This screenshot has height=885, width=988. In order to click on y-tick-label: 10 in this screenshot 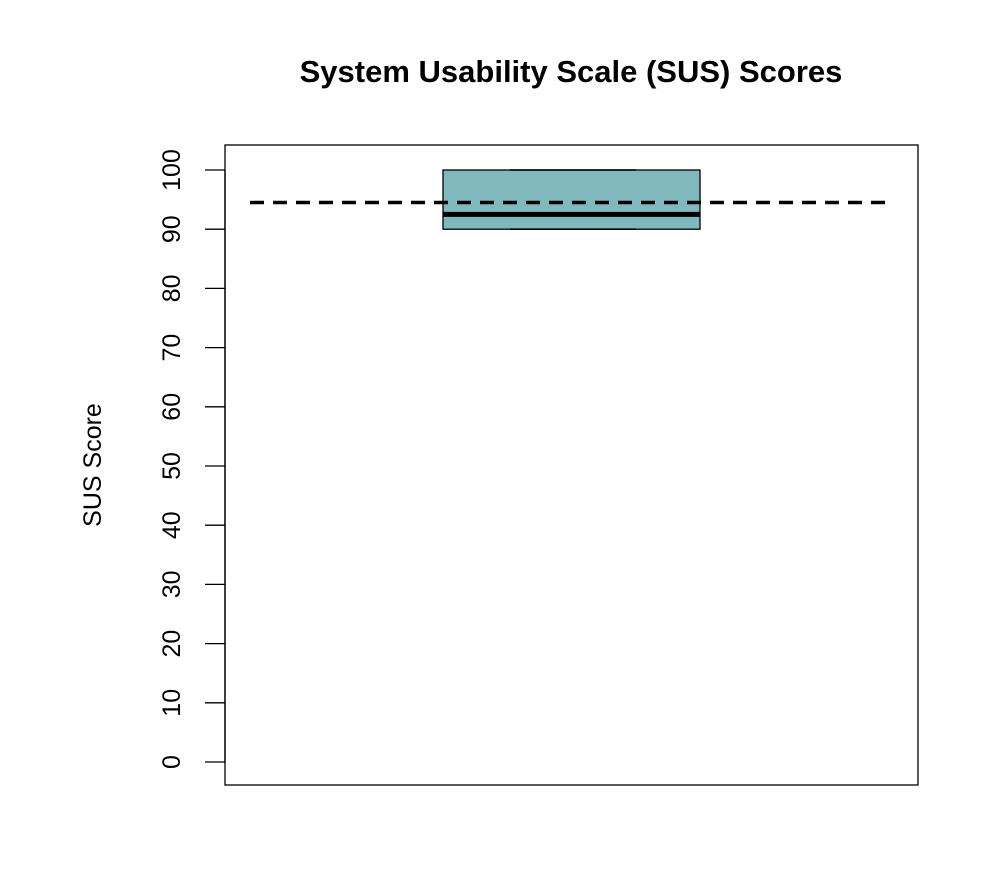, I will do `click(172, 703)`.